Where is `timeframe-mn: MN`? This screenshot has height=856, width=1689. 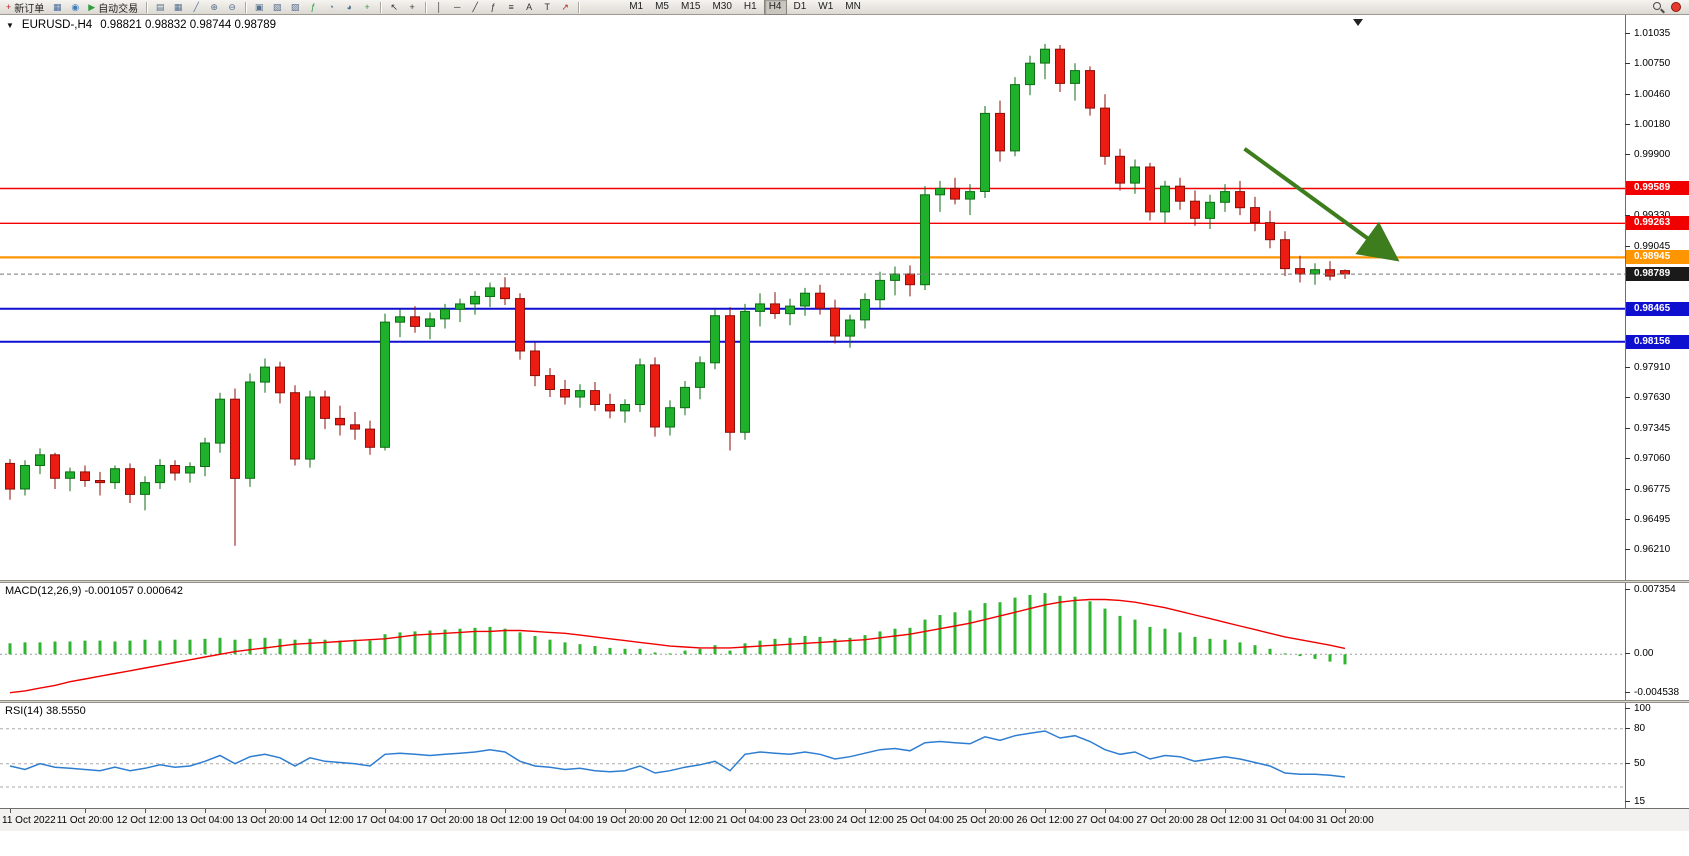
timeframe-mn: MN is located at coordinates (853, 6).